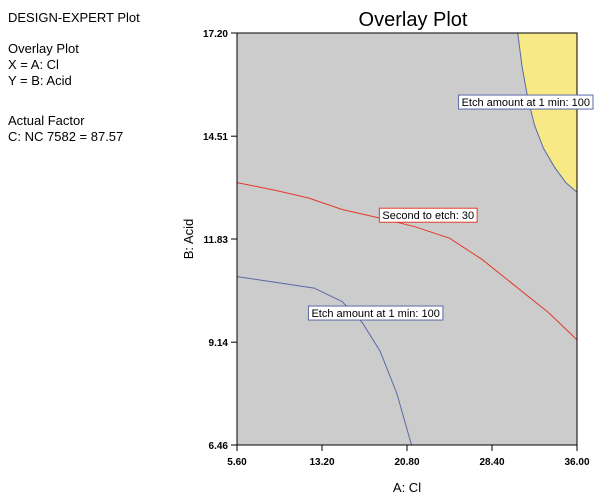 The width and height of the screenshot is (595, 500). I want to click on y-tick-label: 14.51, so click(215, 137).